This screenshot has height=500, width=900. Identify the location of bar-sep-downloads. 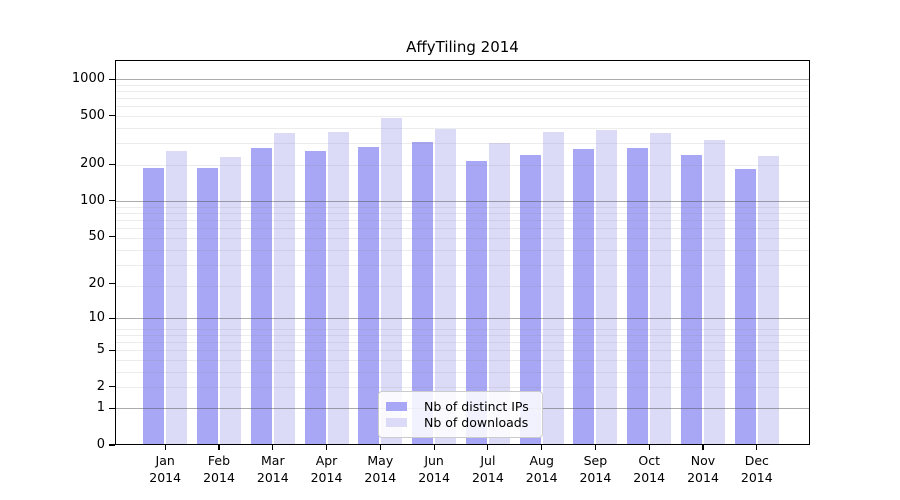
(607, 287).